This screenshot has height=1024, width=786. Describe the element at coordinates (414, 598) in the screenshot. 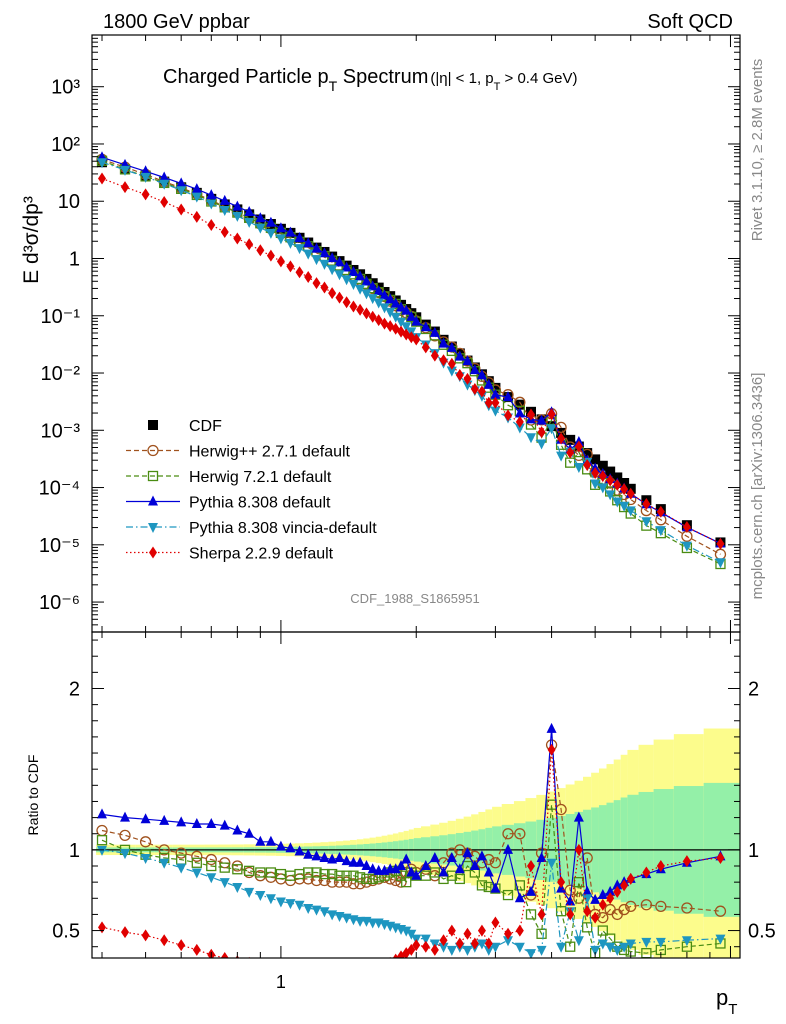

I see `analysis-watermark: CDF_1988_S1865951` at that location.